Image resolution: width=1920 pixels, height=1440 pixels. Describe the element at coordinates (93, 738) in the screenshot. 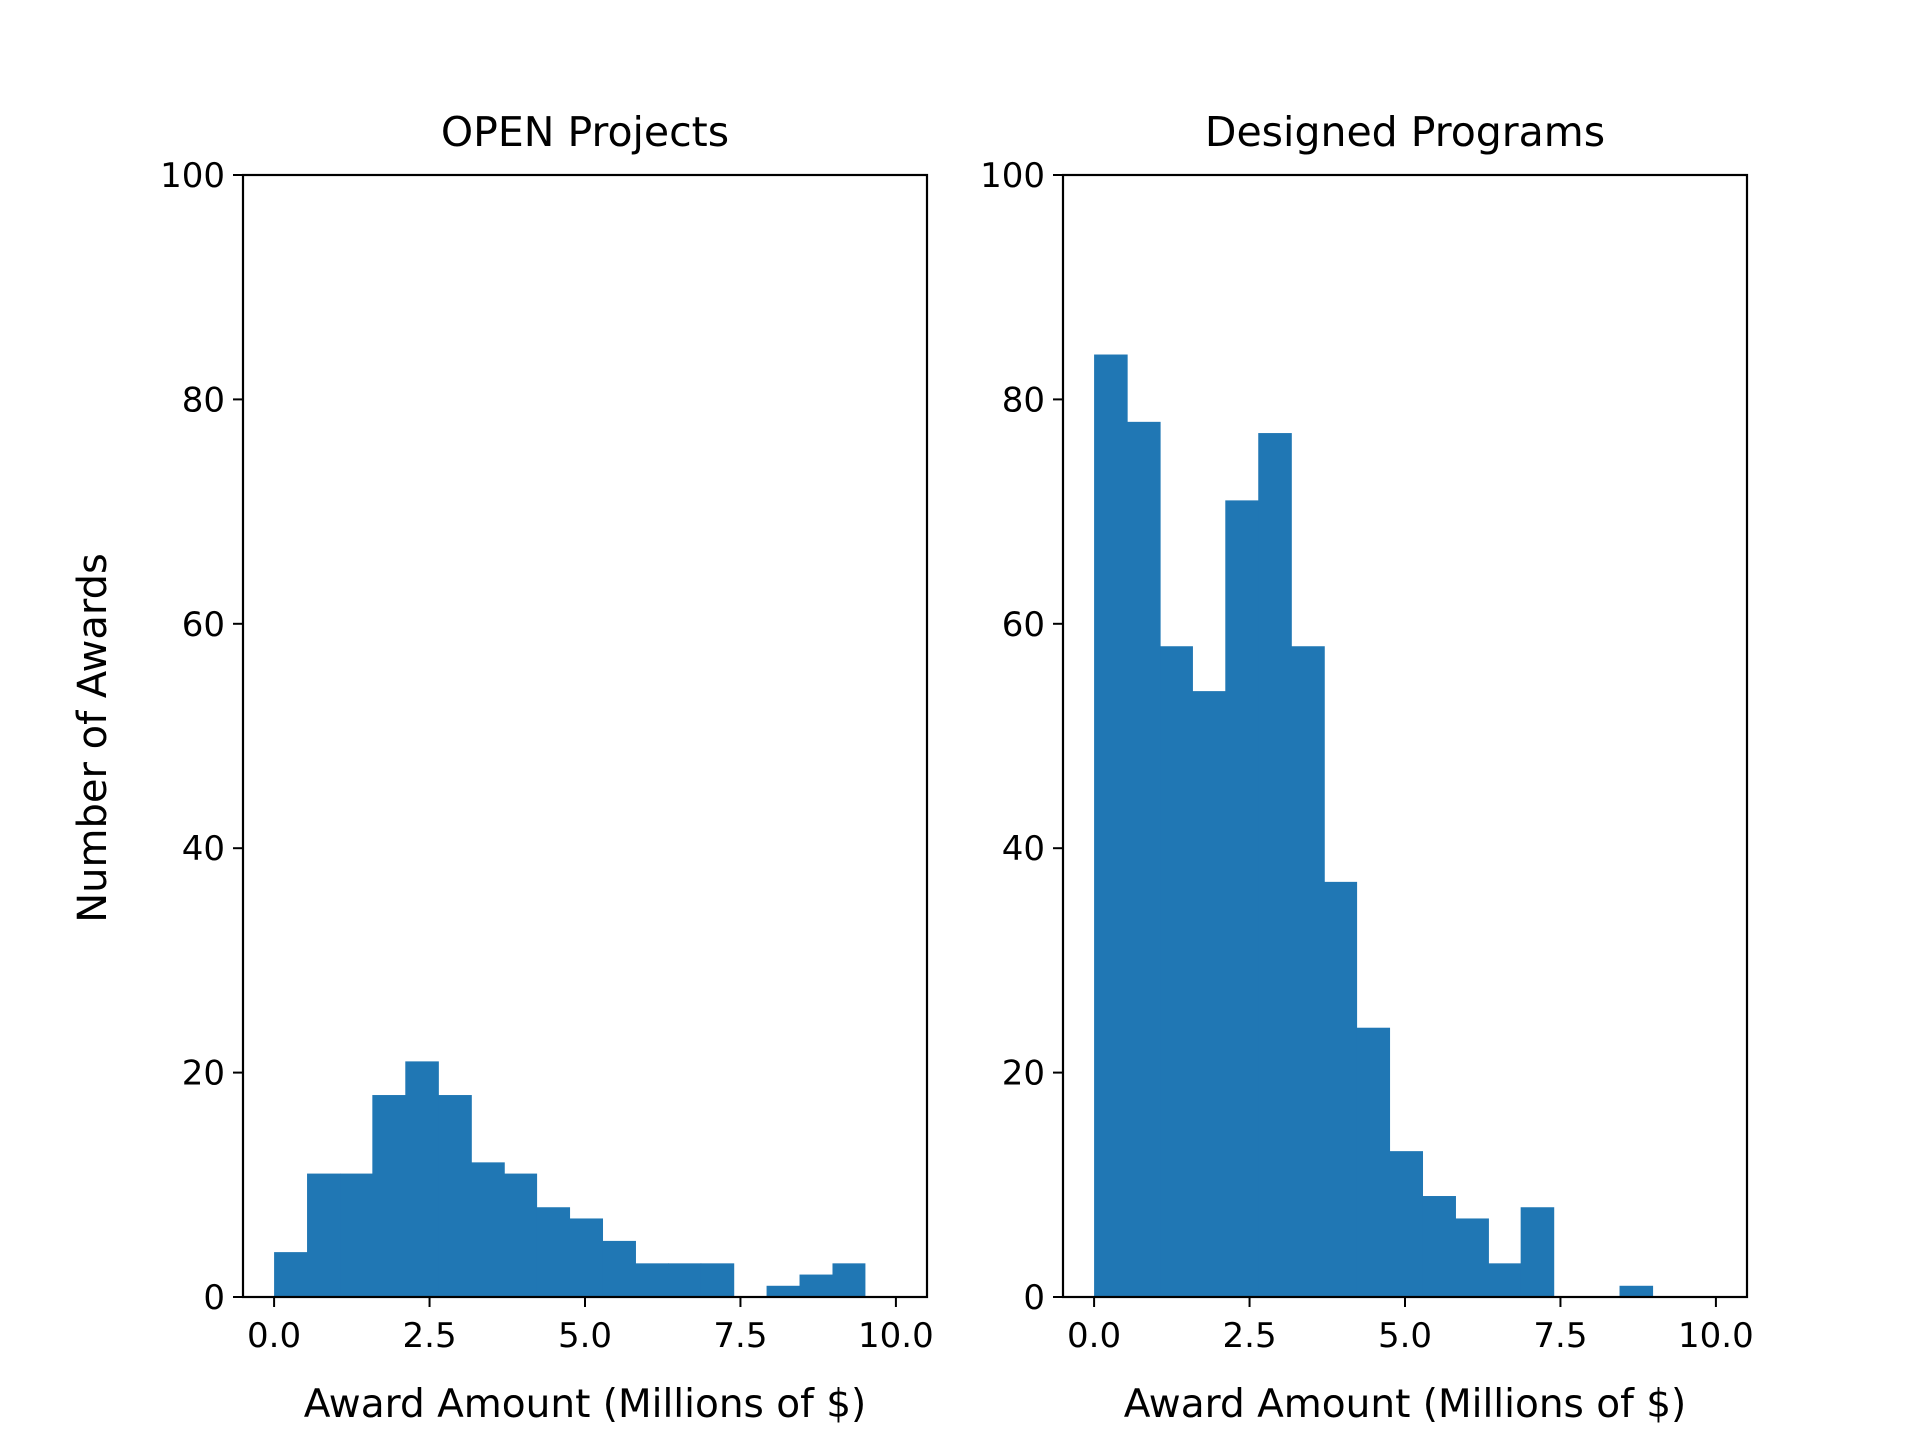

I see `shared-y-axis-label: Number of Awards` at that location.